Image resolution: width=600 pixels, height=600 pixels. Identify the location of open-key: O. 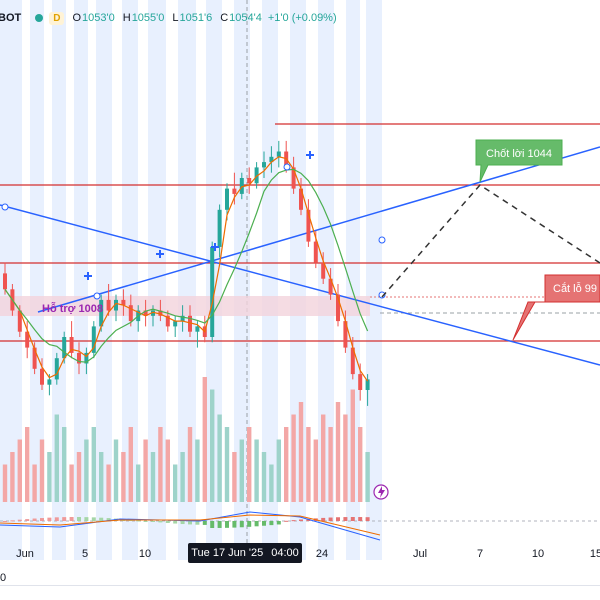
(77, 18).